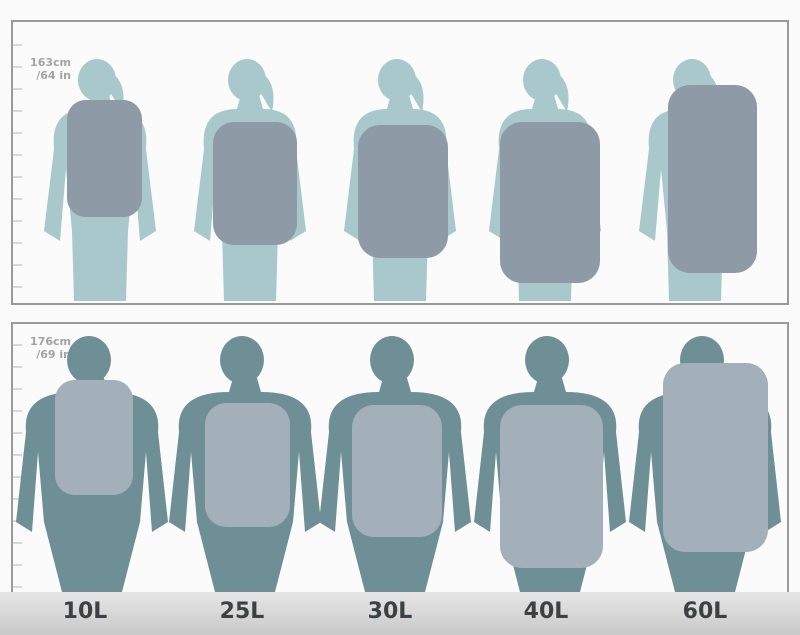 Image resolution: width=800 pixels, height=635 pixels. What do you see at coordinates (242, 611) in the screenshot?
I see `size-label: 25L` at bounding box center [242, 611].